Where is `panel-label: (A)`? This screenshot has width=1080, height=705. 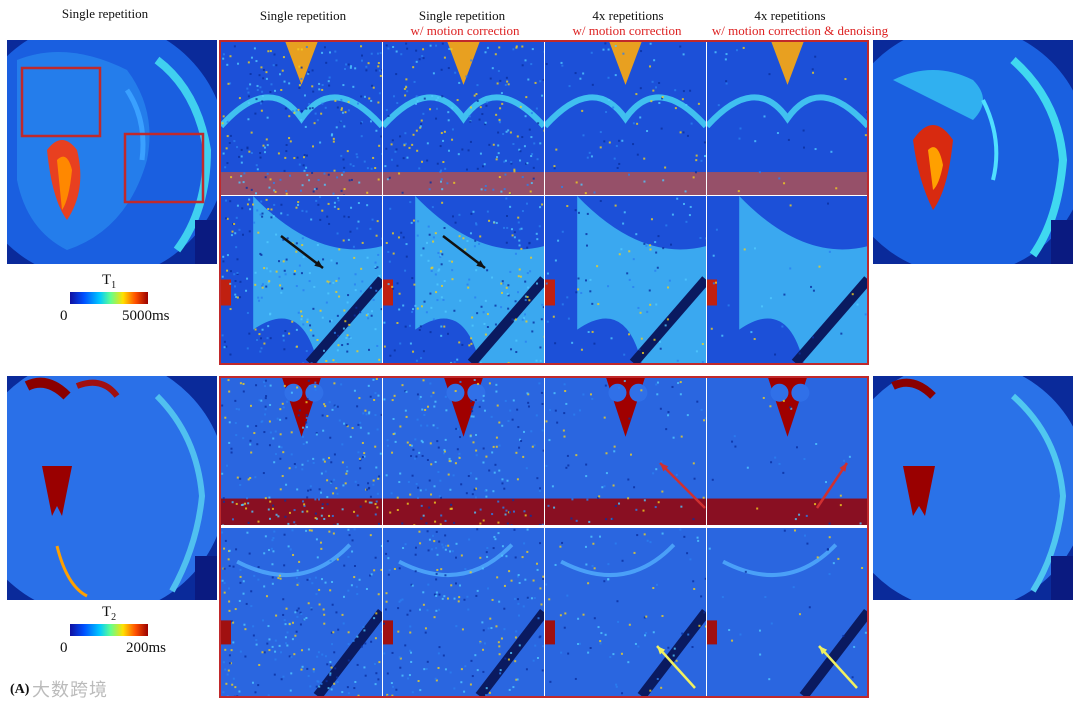
panel-label: (A) is located at coordinates (19, 690).